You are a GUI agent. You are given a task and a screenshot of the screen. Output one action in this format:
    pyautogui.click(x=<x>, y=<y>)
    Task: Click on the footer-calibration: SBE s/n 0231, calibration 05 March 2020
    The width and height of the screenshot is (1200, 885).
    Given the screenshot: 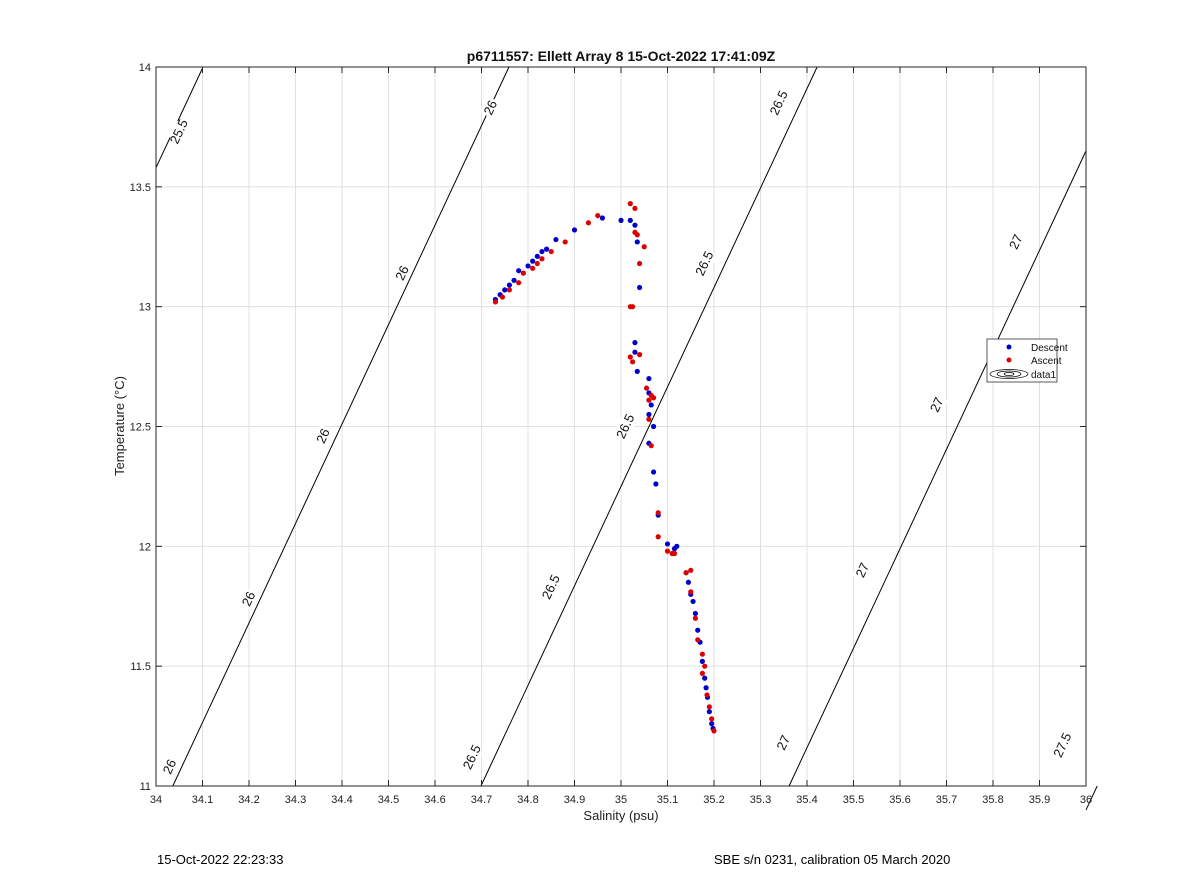 What is the action you would take?
    pyautogui.click(x=832, y=859)
    